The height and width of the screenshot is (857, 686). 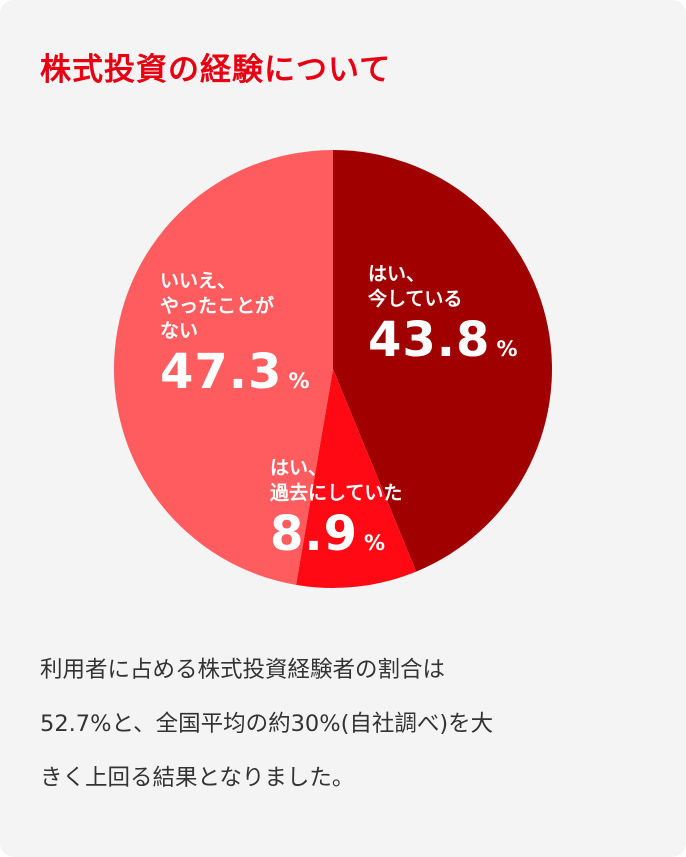 I want to click on slice-value: 47.3, so click(x=221, y=372).